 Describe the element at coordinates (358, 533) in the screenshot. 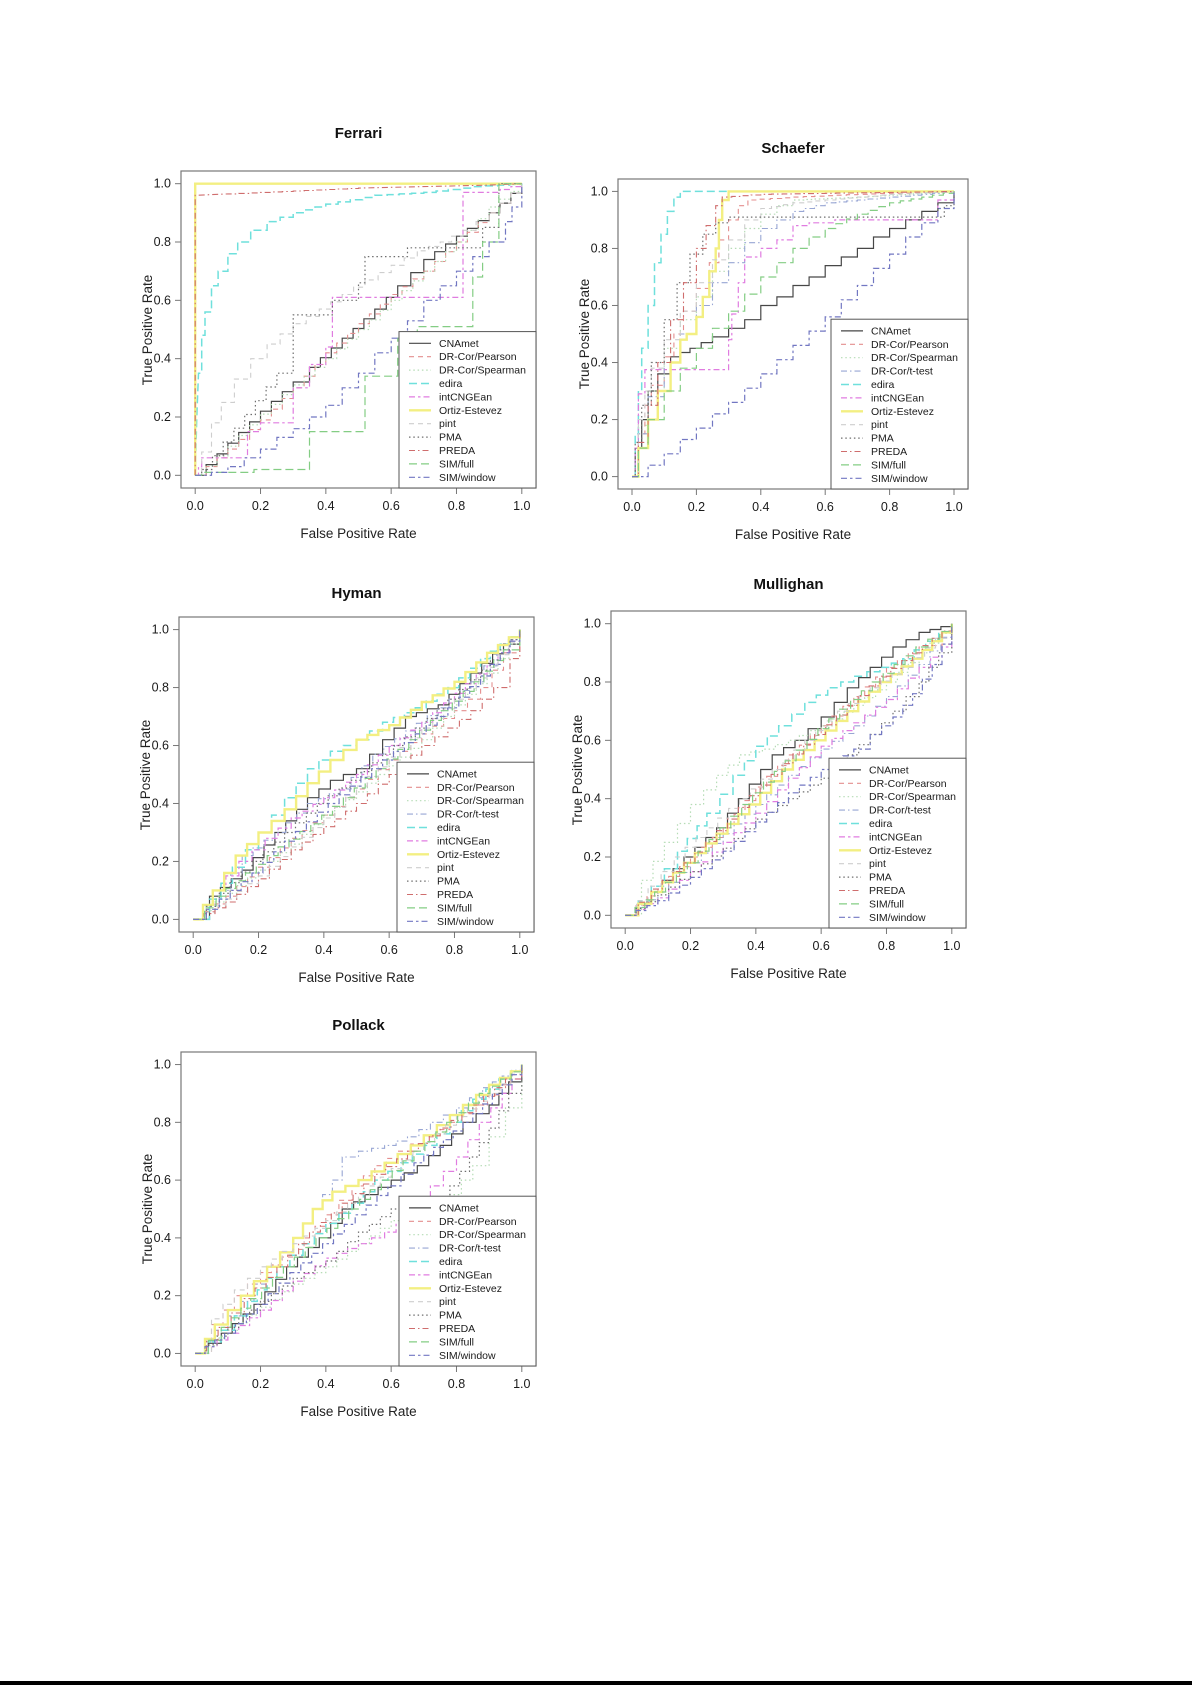

I see `x-axis-label: False Positive Rate` at that location.